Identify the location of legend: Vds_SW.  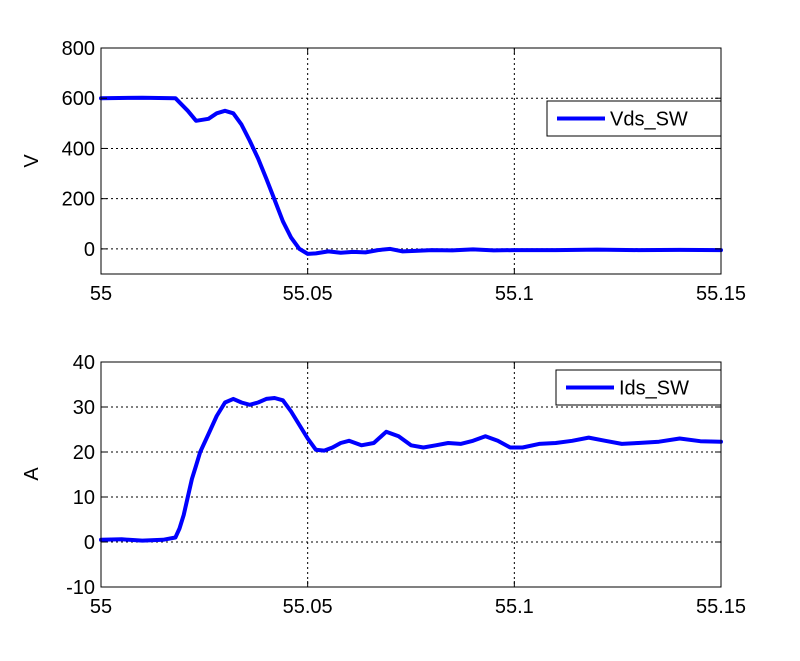
(634, 118).